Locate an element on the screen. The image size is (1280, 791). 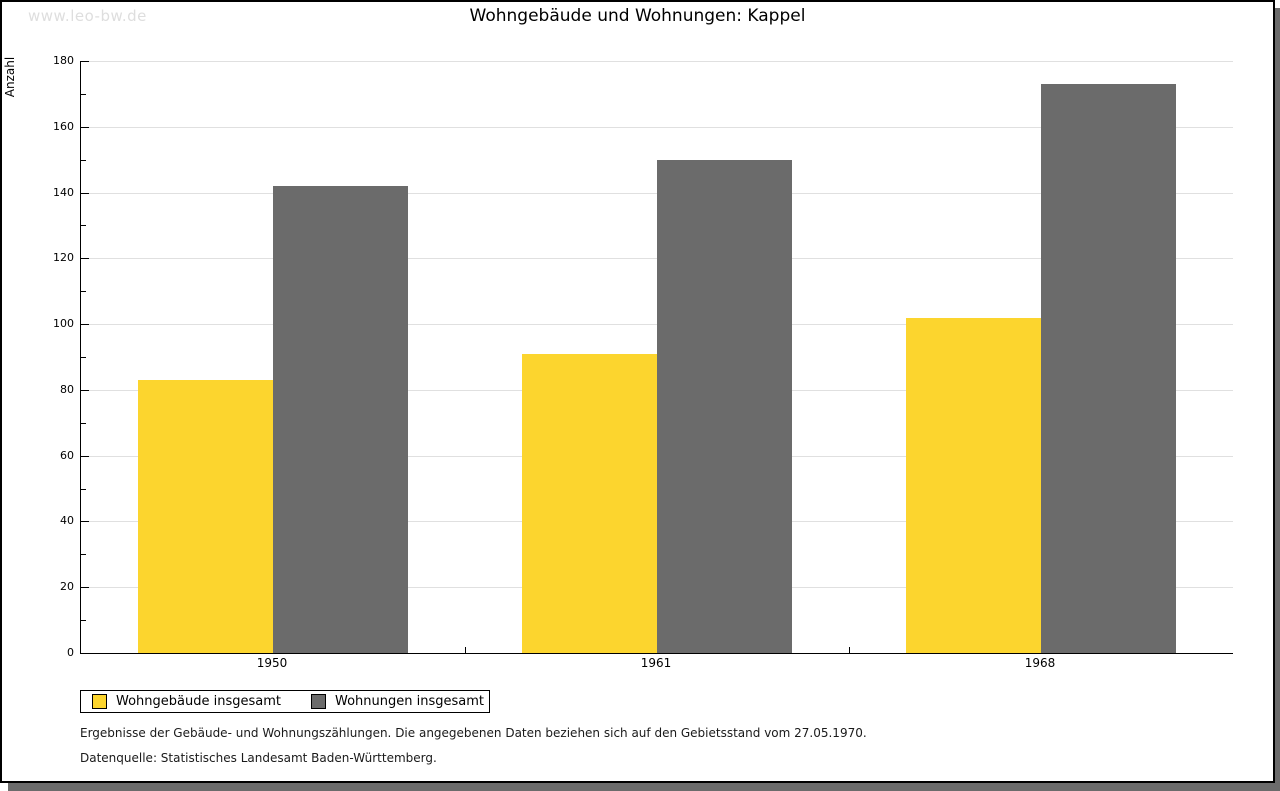
x-axis-label: 1968 is located at coordinates (1040, 663).